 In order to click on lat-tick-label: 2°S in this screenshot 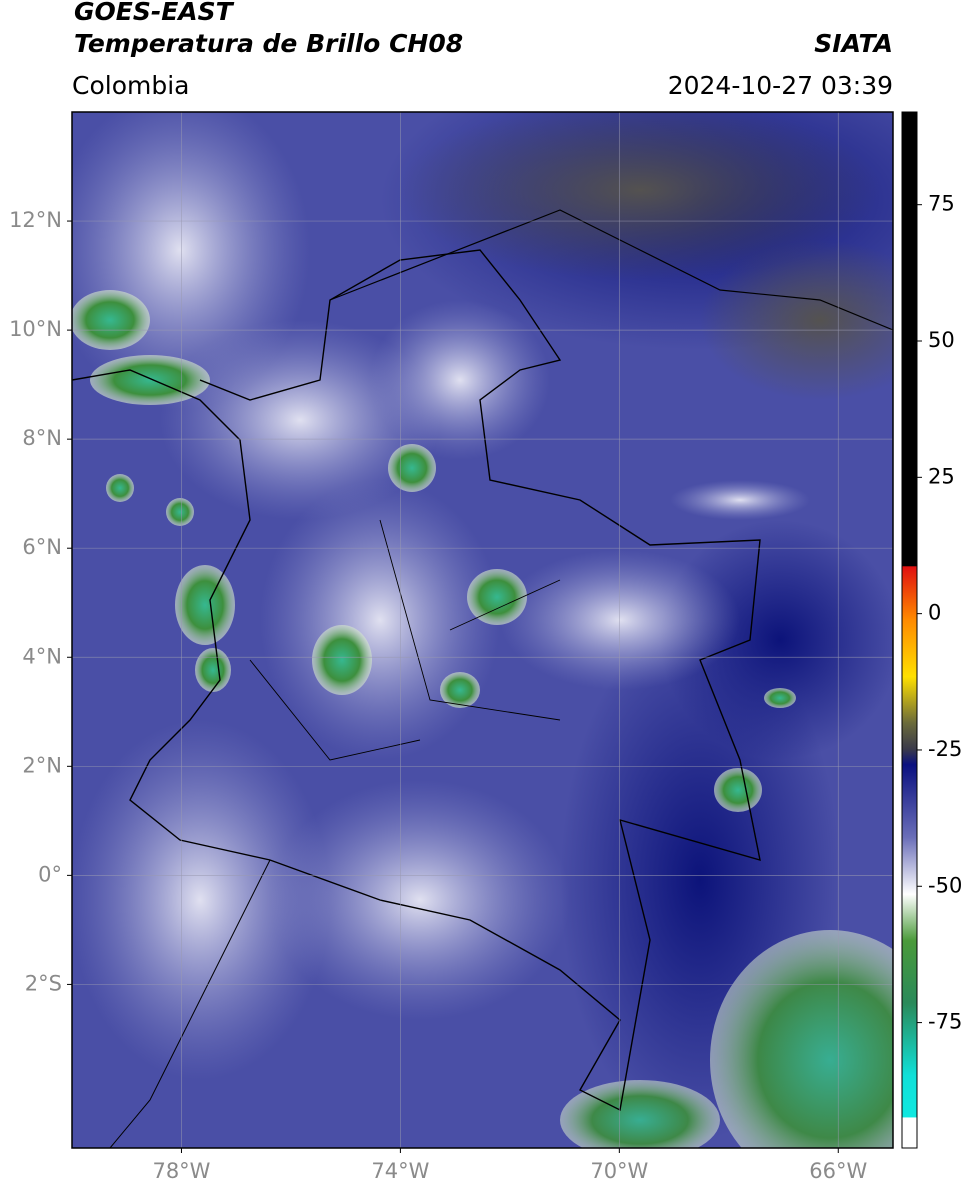, I will do `click(43, 983)`.